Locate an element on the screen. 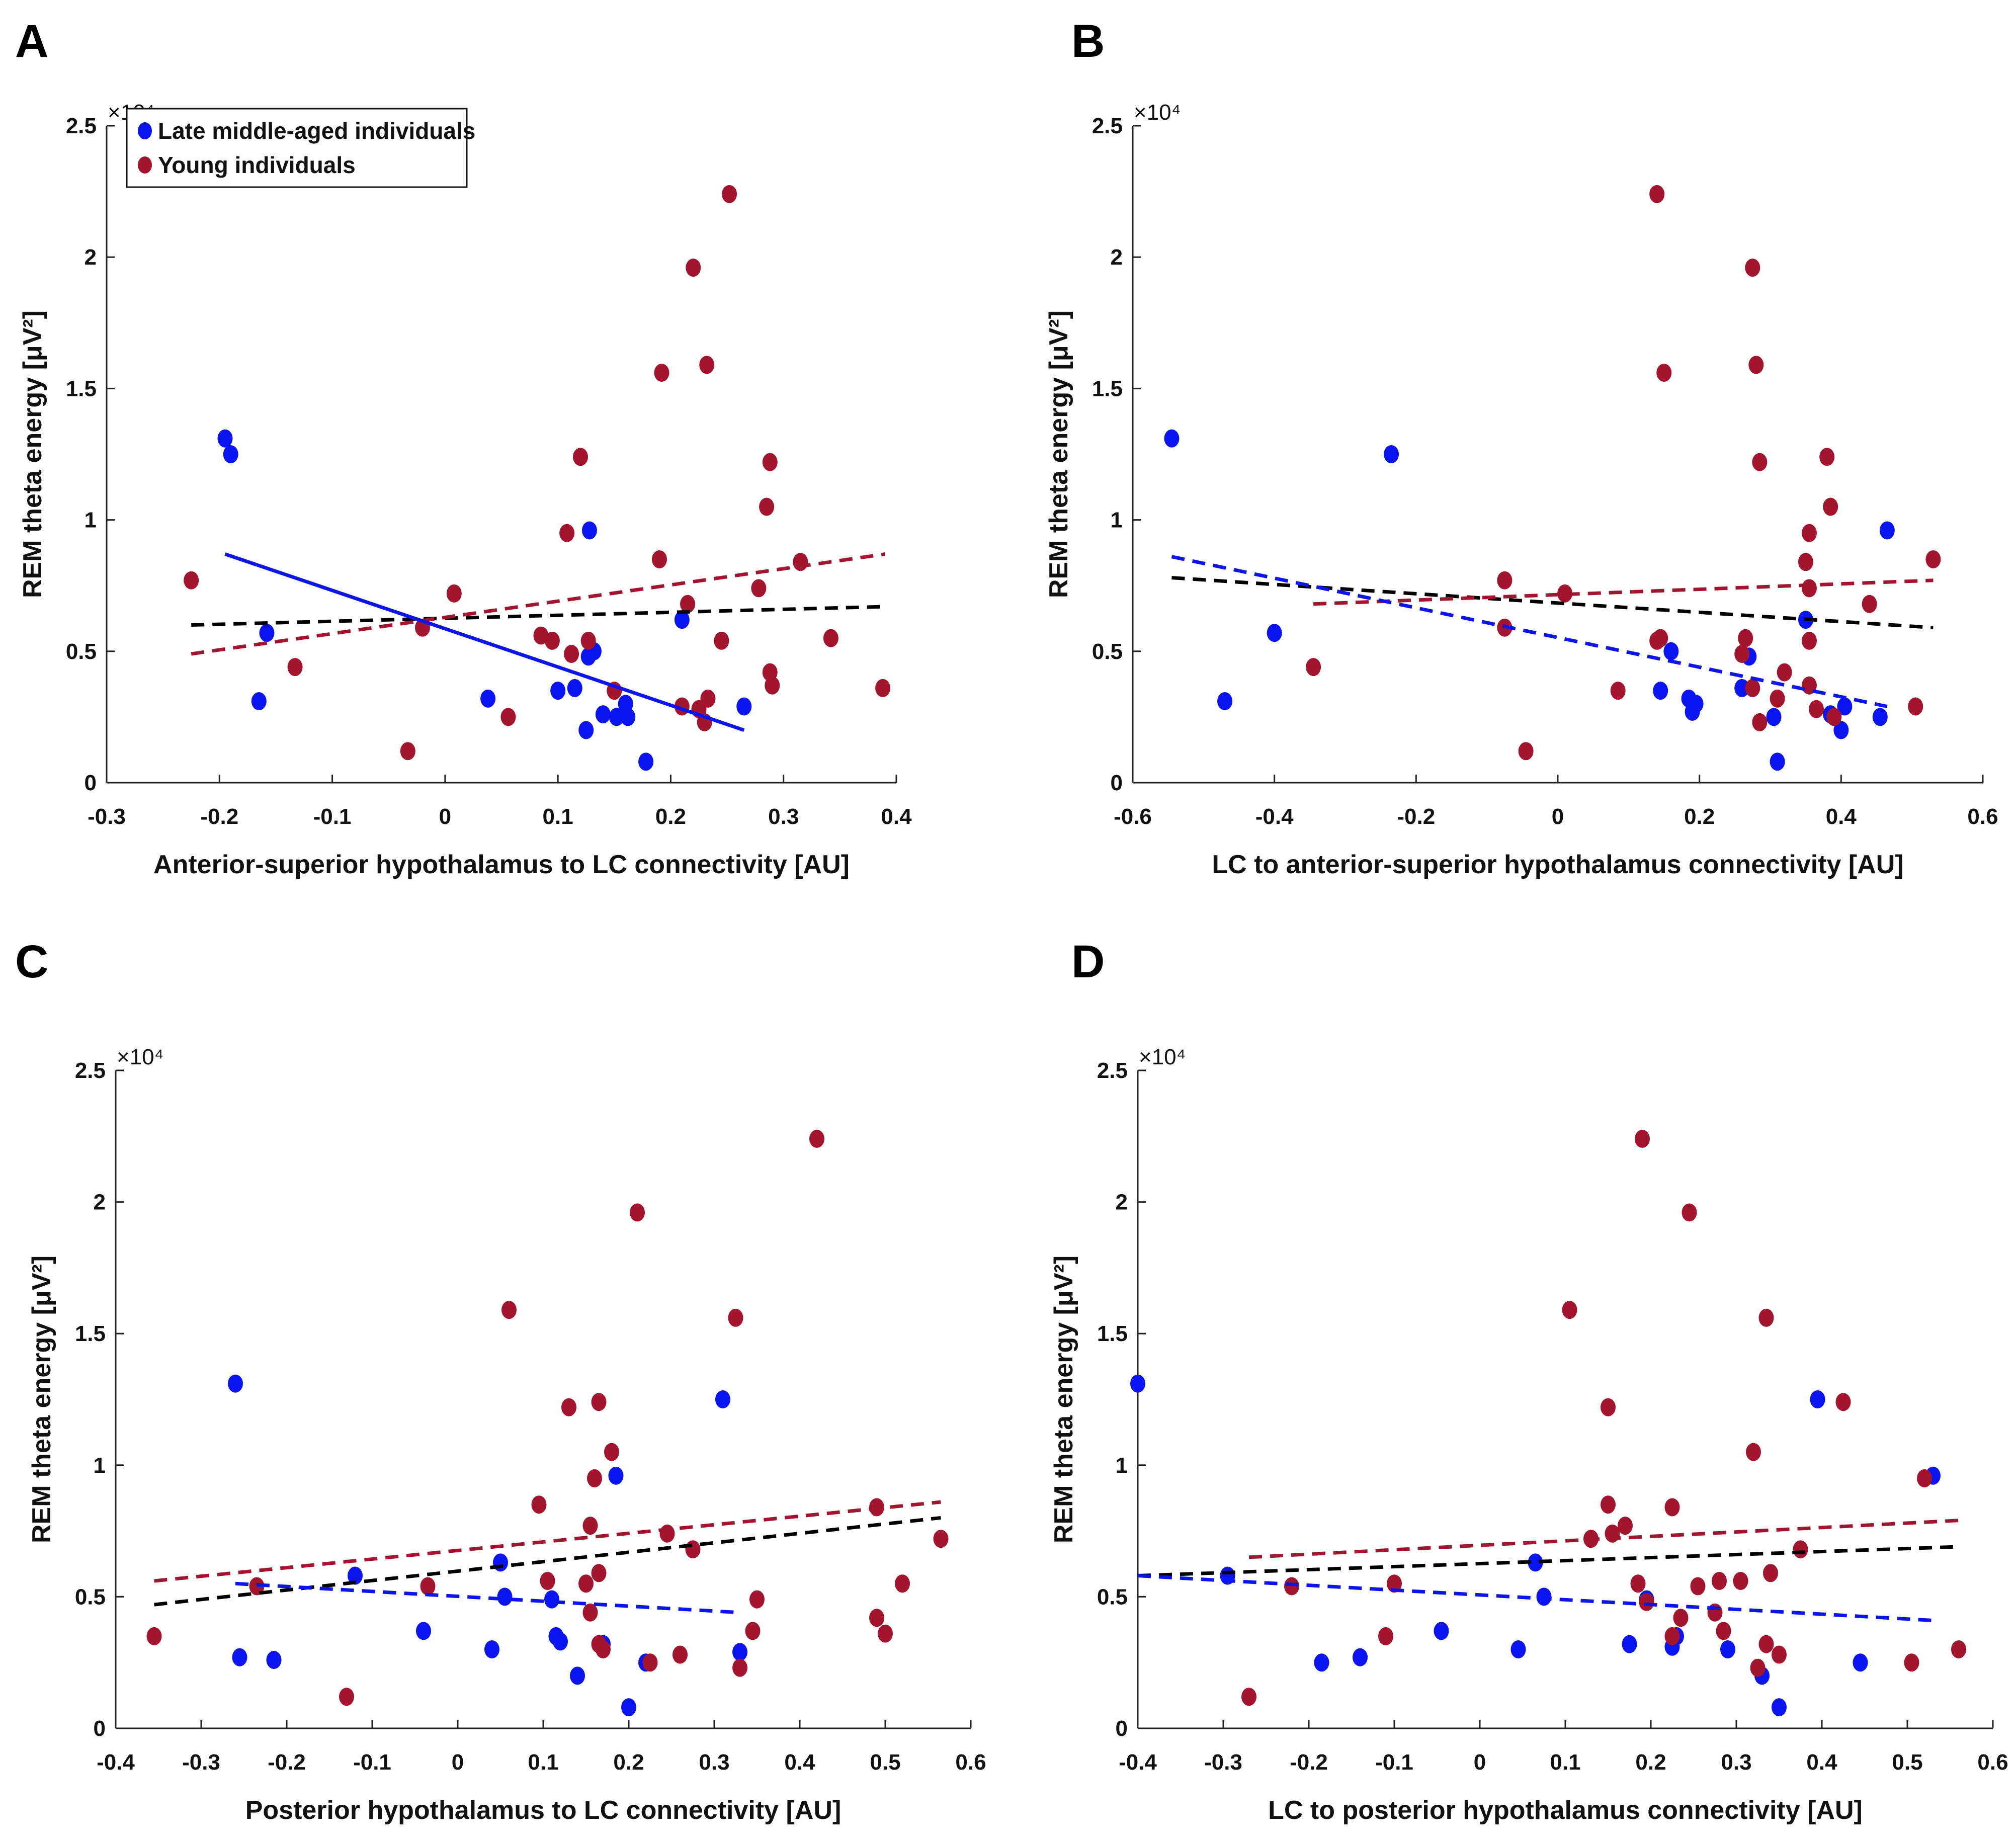 This screenshot has width=2016, height=1841. x-tick-label: 0.3 is located at coordinates (714, 1762).